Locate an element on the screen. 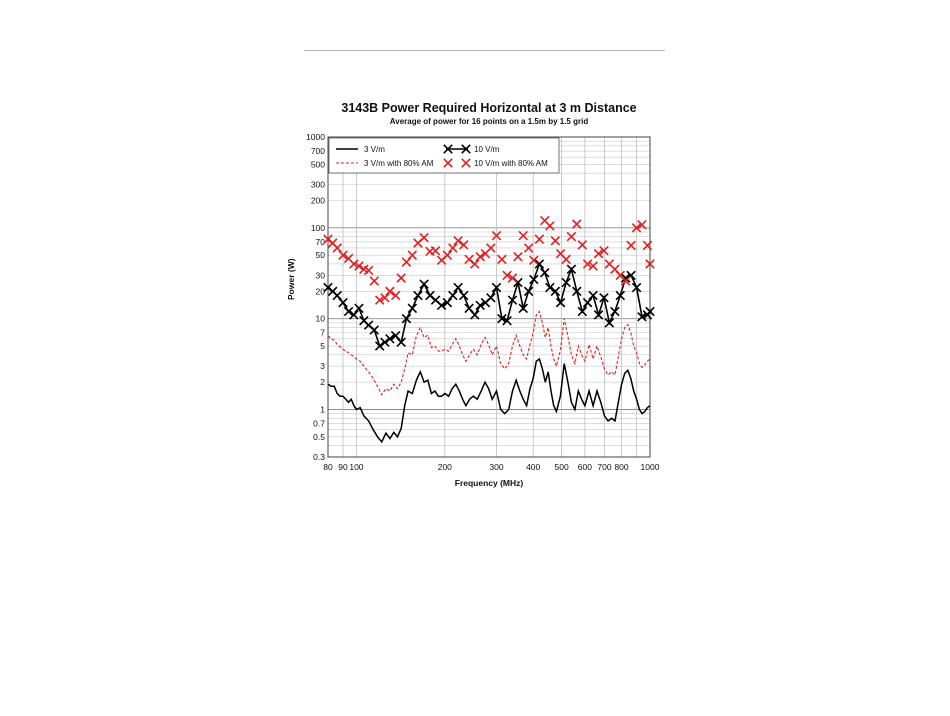 This screenshot has height=716, width=950. y-tick-label: 500 is located at coordinates (318, 164).